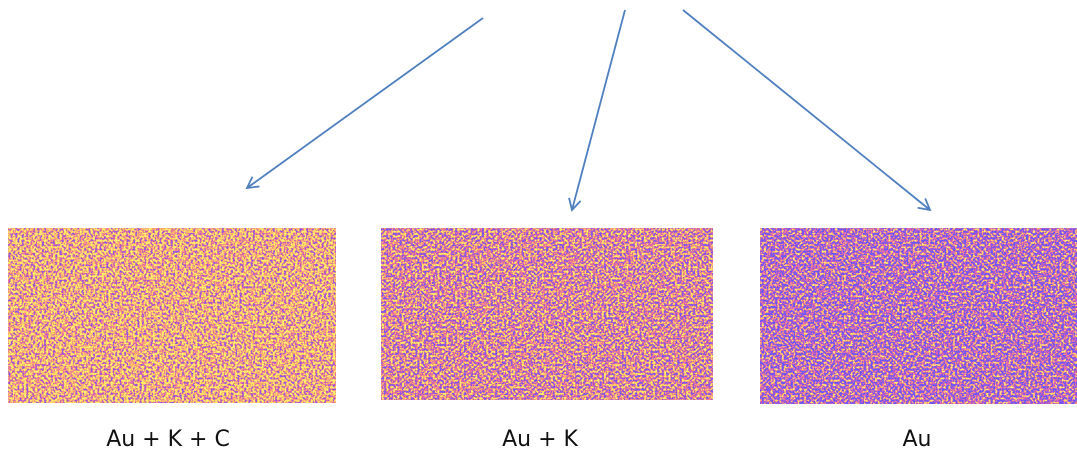  I want to click on panel-label: Au + K + C, so click(168, 439).